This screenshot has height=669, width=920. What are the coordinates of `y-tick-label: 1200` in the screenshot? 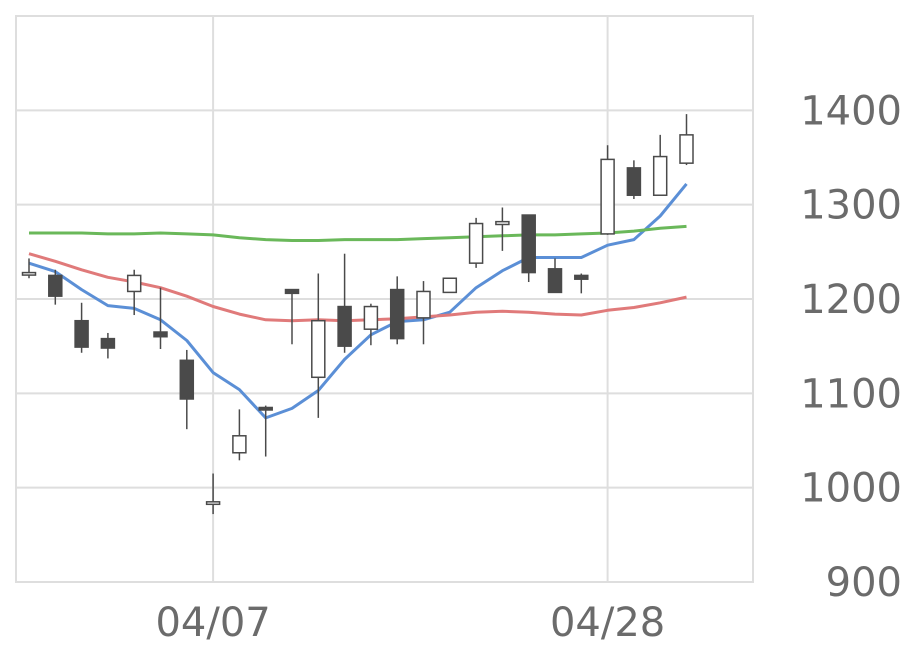 It's located at (851, 300).